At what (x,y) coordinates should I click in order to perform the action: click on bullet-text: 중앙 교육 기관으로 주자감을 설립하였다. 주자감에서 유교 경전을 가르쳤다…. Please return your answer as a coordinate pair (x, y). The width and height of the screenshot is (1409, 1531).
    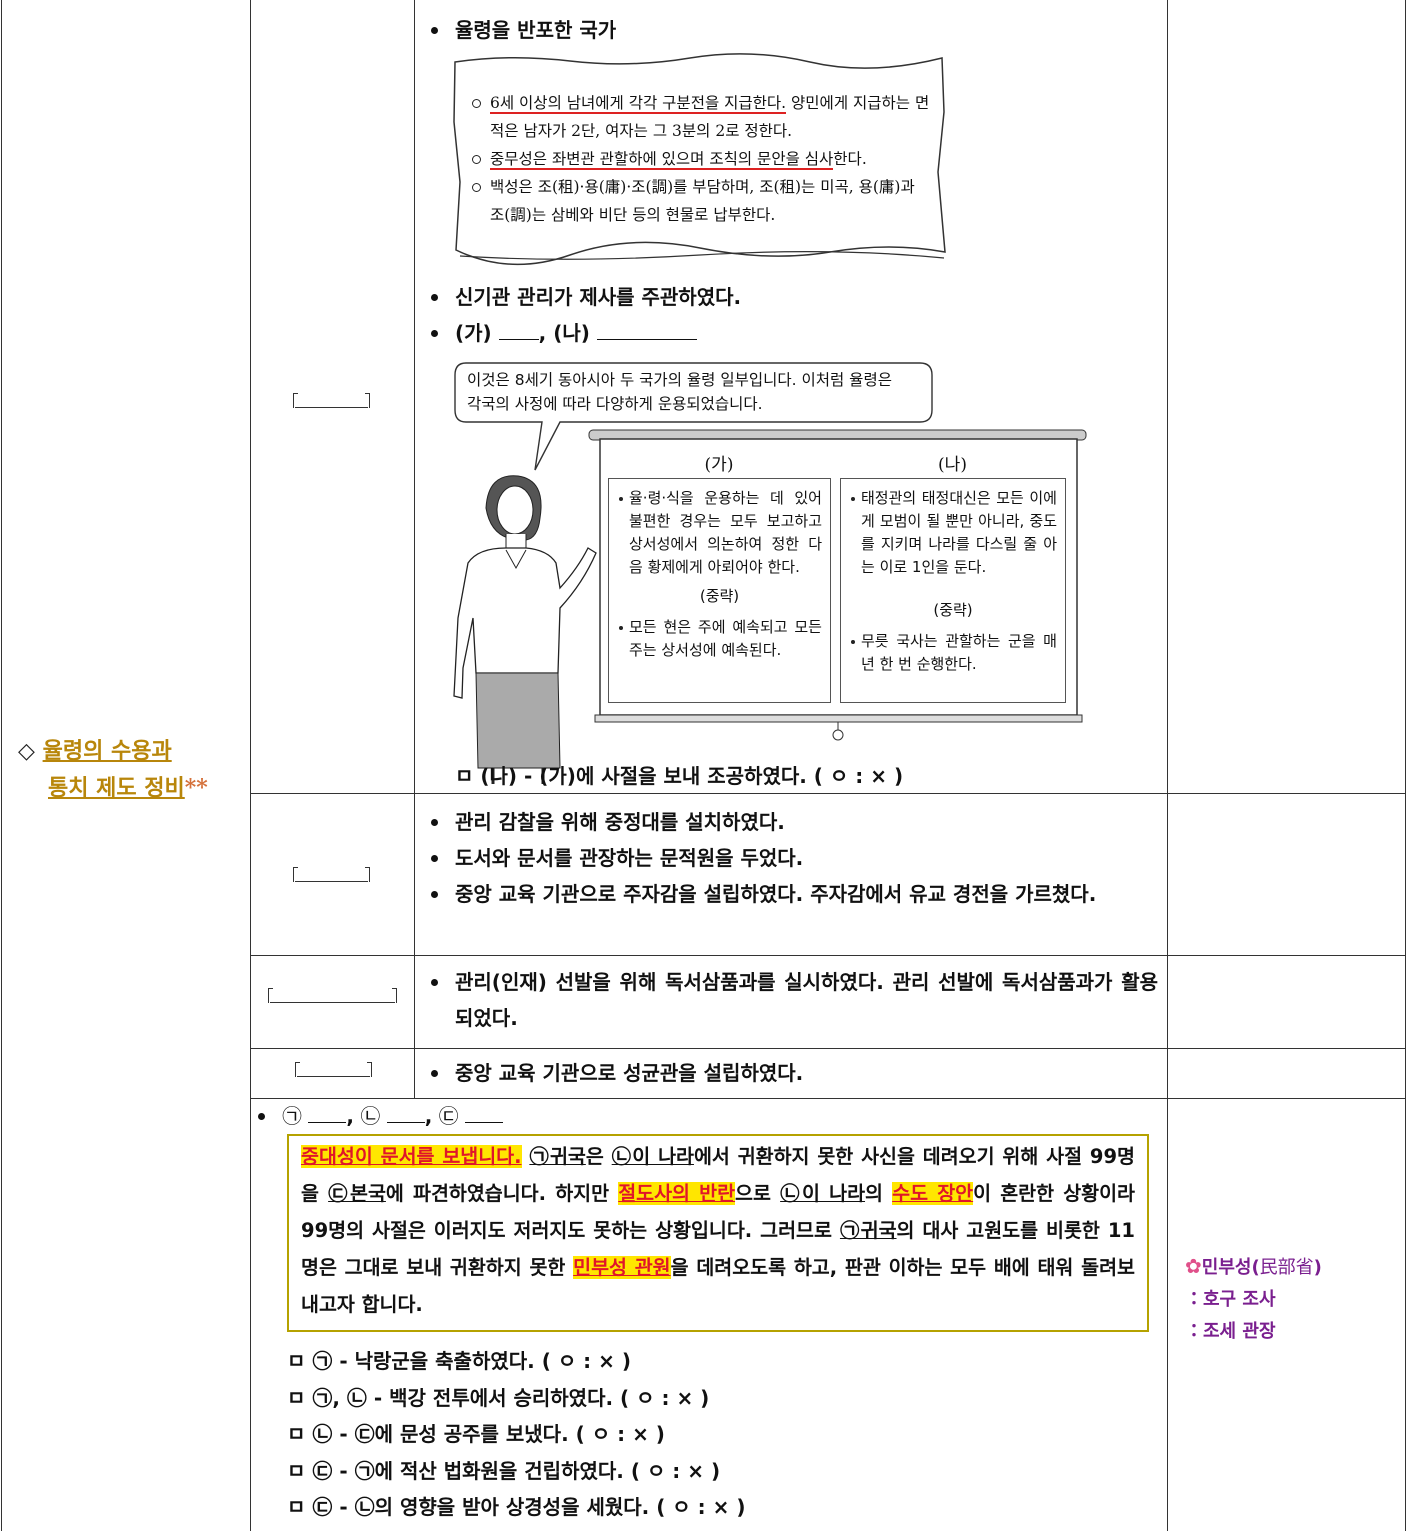
    Looking at the image, I should click on (776, 894).